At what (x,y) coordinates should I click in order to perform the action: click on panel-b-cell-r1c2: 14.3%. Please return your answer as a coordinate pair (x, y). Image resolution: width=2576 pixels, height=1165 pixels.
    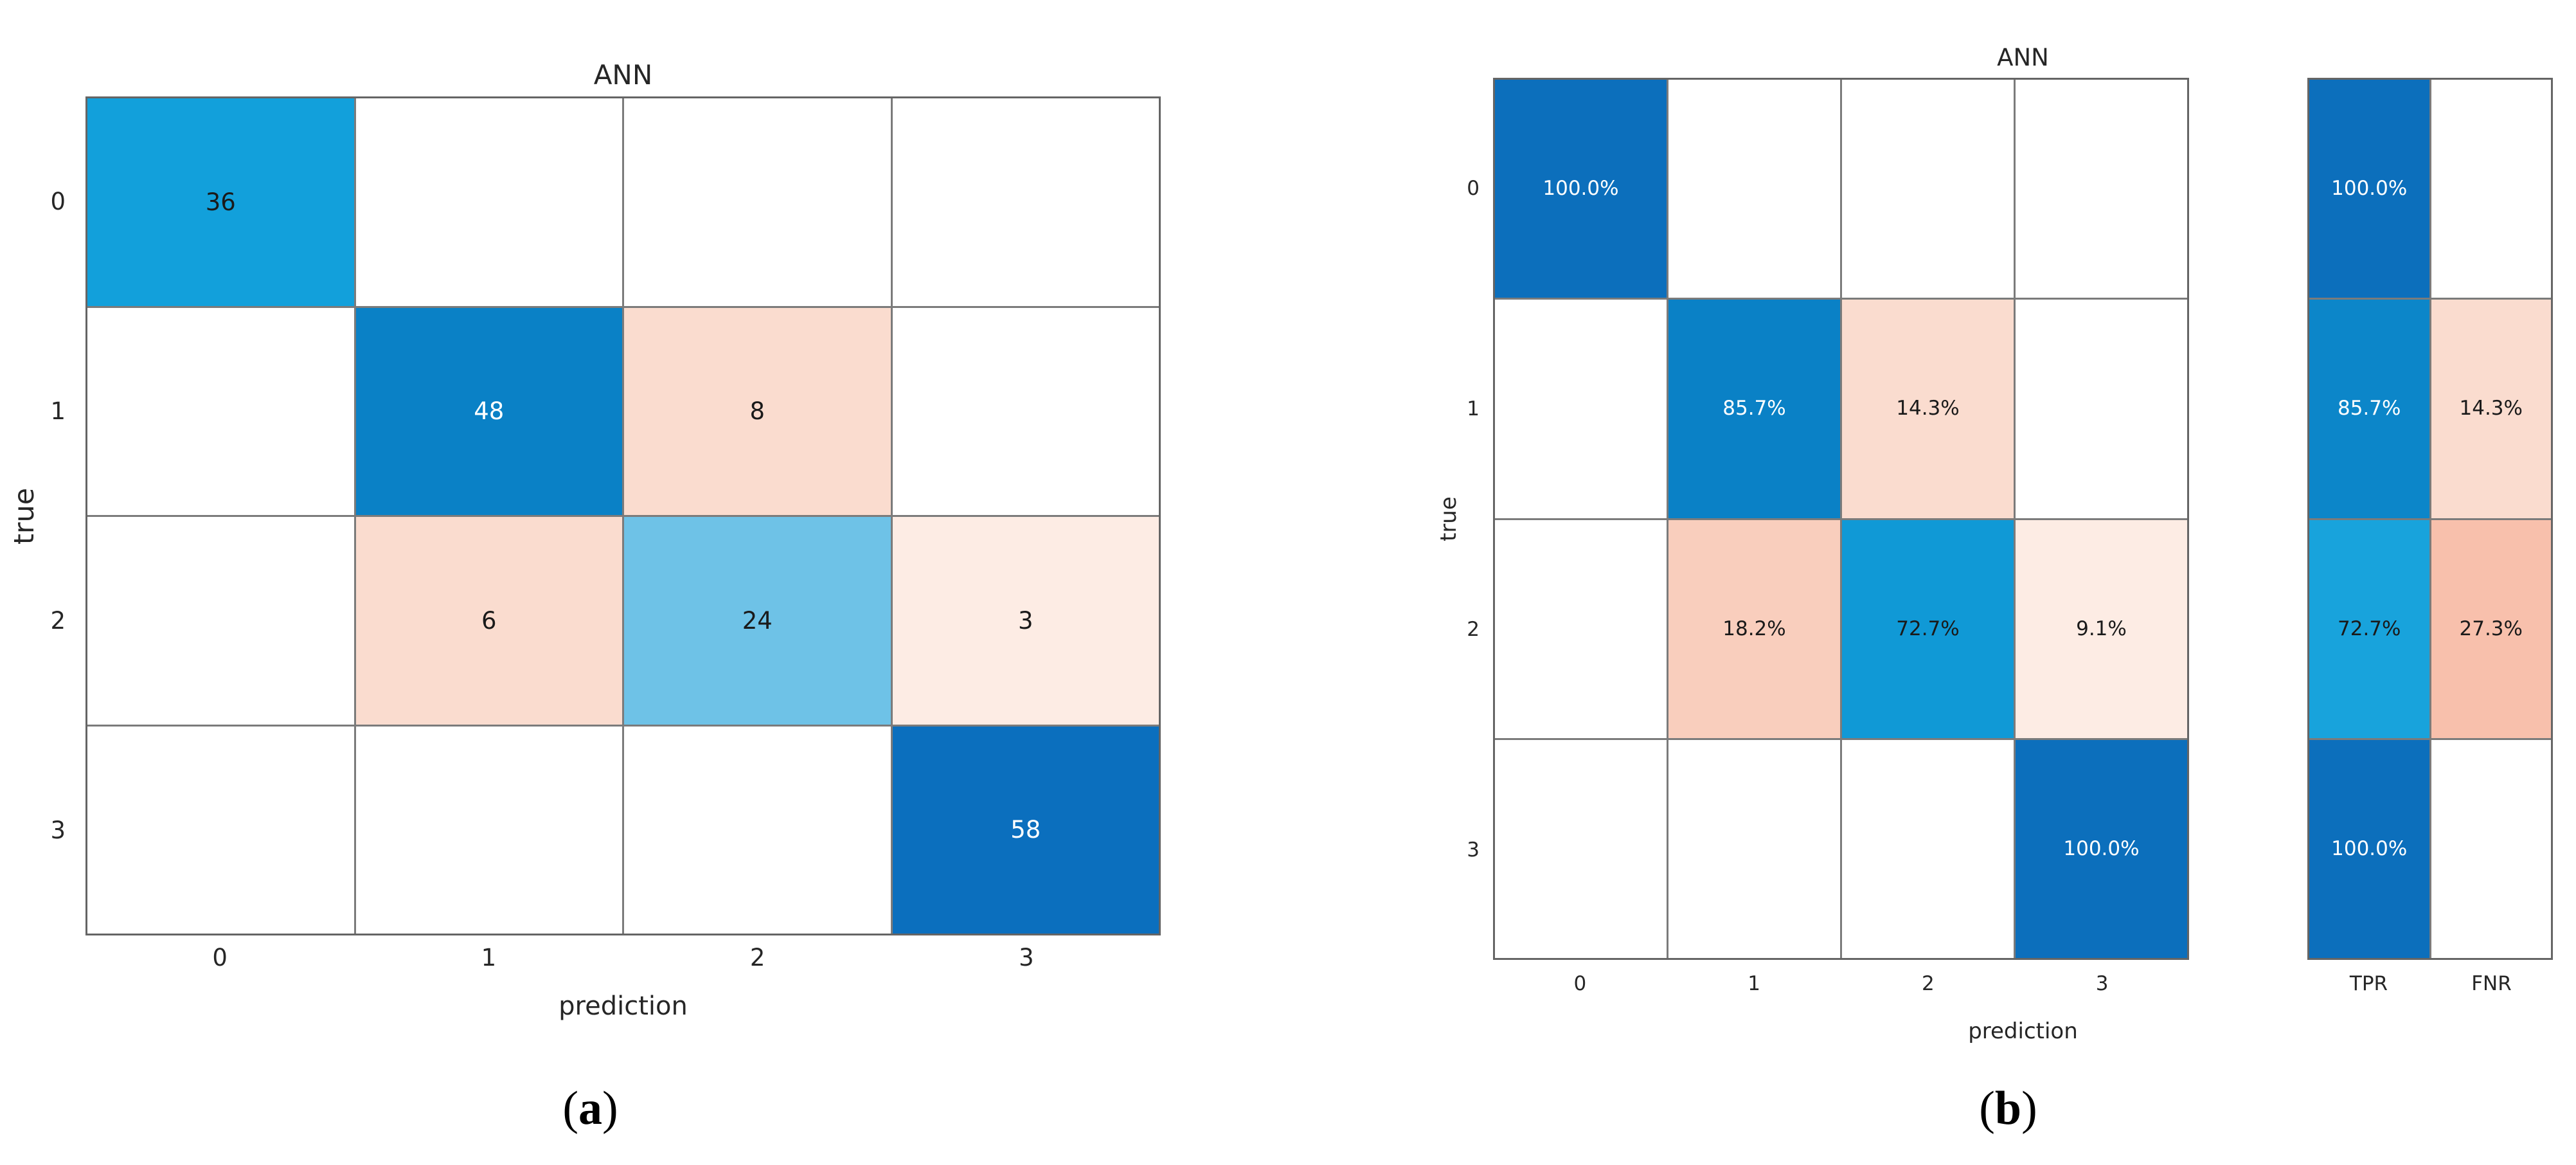
    Looking at the image, I should click on (1928, 409).